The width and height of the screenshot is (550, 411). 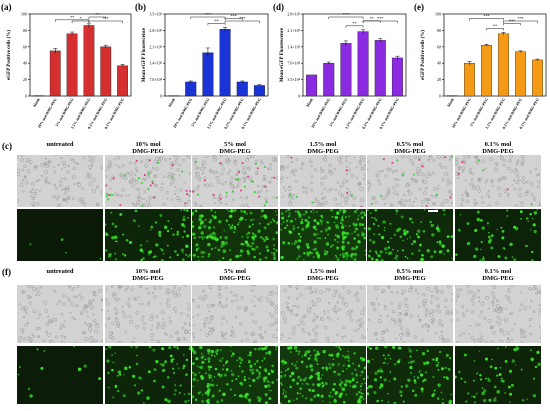 What do you see at coordinates (97, 17) in the screenshot?
I see `significance-bracket` at bounding box center [97, 17].